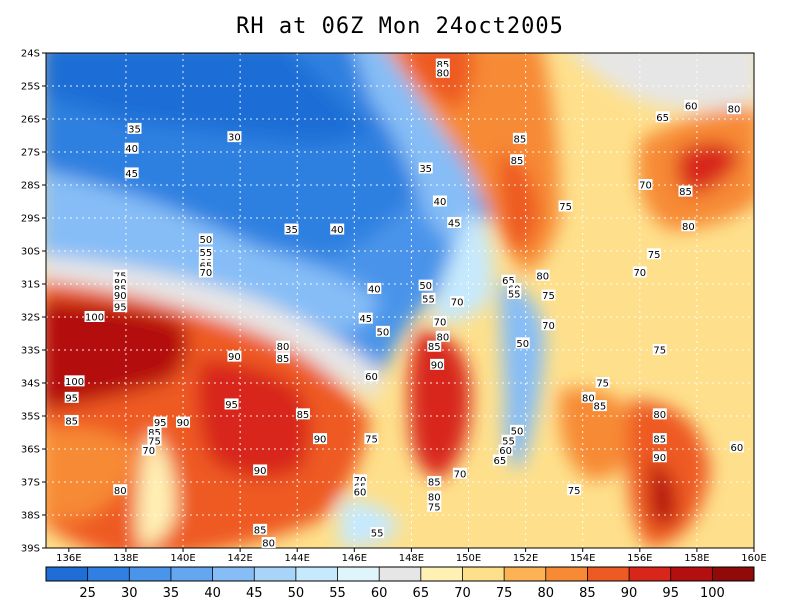 The width and height of the screenshot is (800, 600). Describe the element at coordinates (129, 593) in the screenshot. I see `colorbar-label: 30` at that location.